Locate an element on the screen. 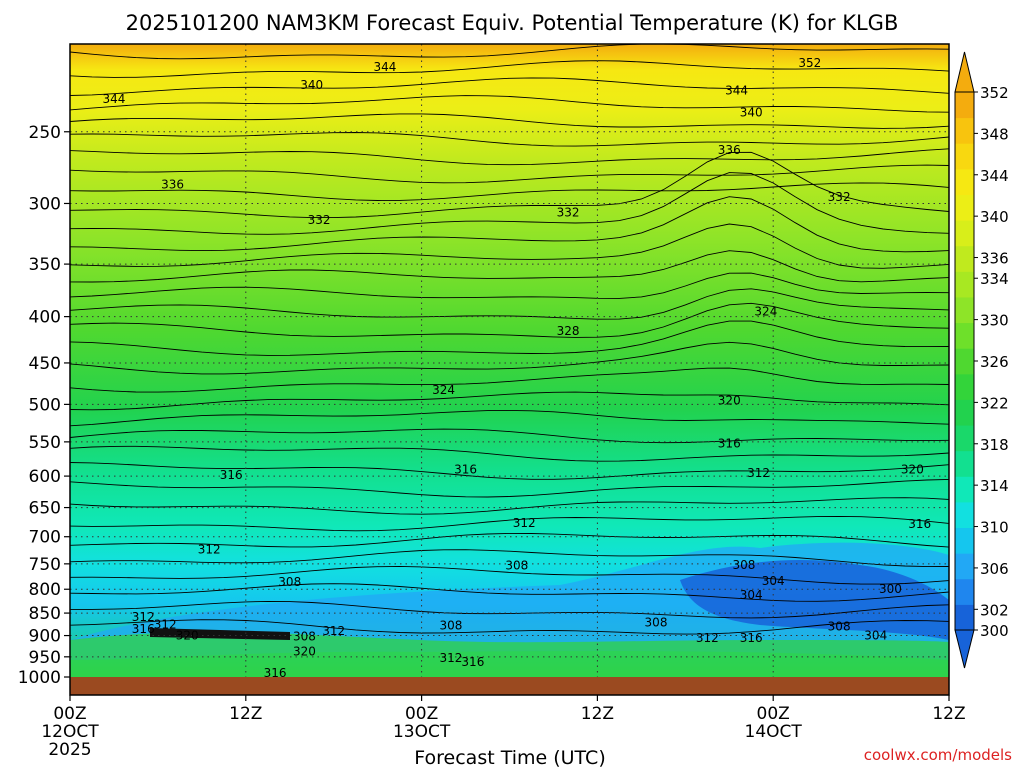 The width and height of the screenshot is (1024, 768). y-tick-label: 250 is located at coordinates (45, 133).